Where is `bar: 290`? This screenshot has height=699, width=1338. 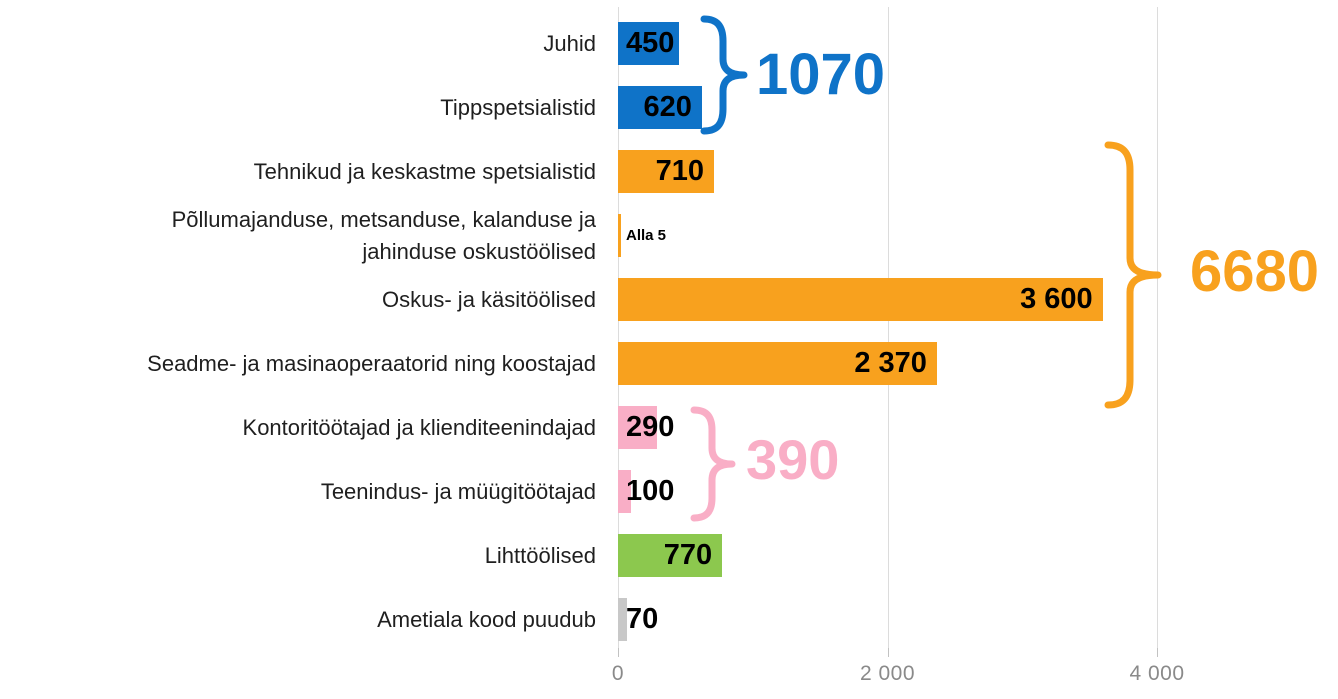
bar: 290 is located at coordinates (646, 427).